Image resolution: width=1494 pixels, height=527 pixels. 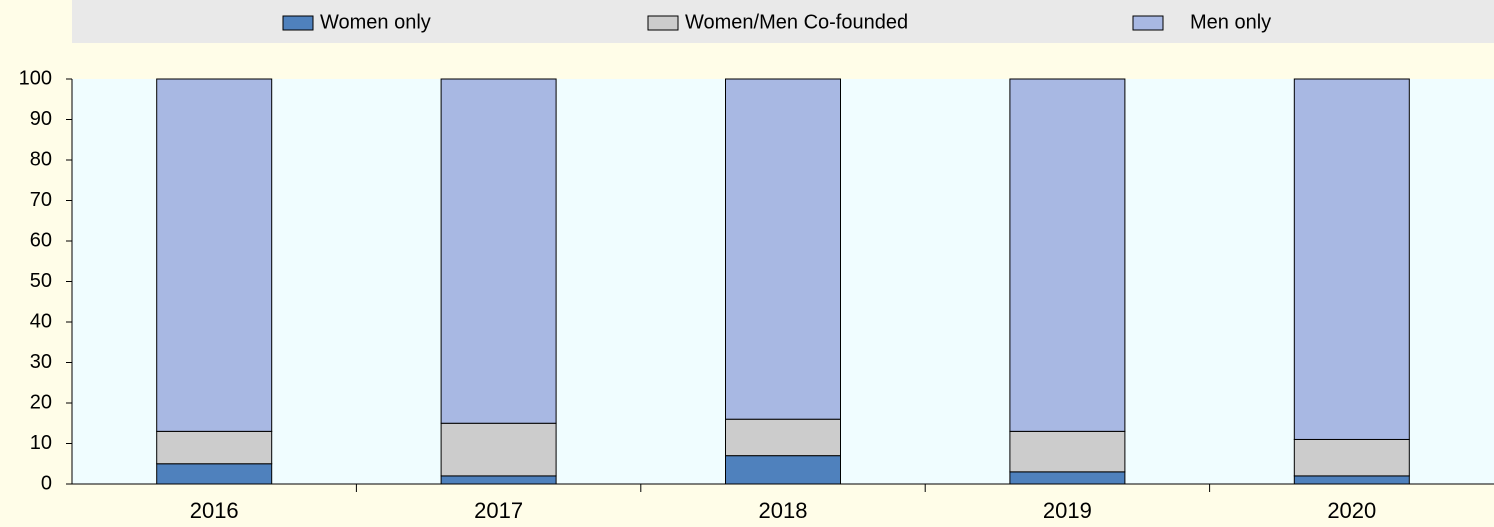 I want to click on legend-label: Women only, so click(x=375, y=22).